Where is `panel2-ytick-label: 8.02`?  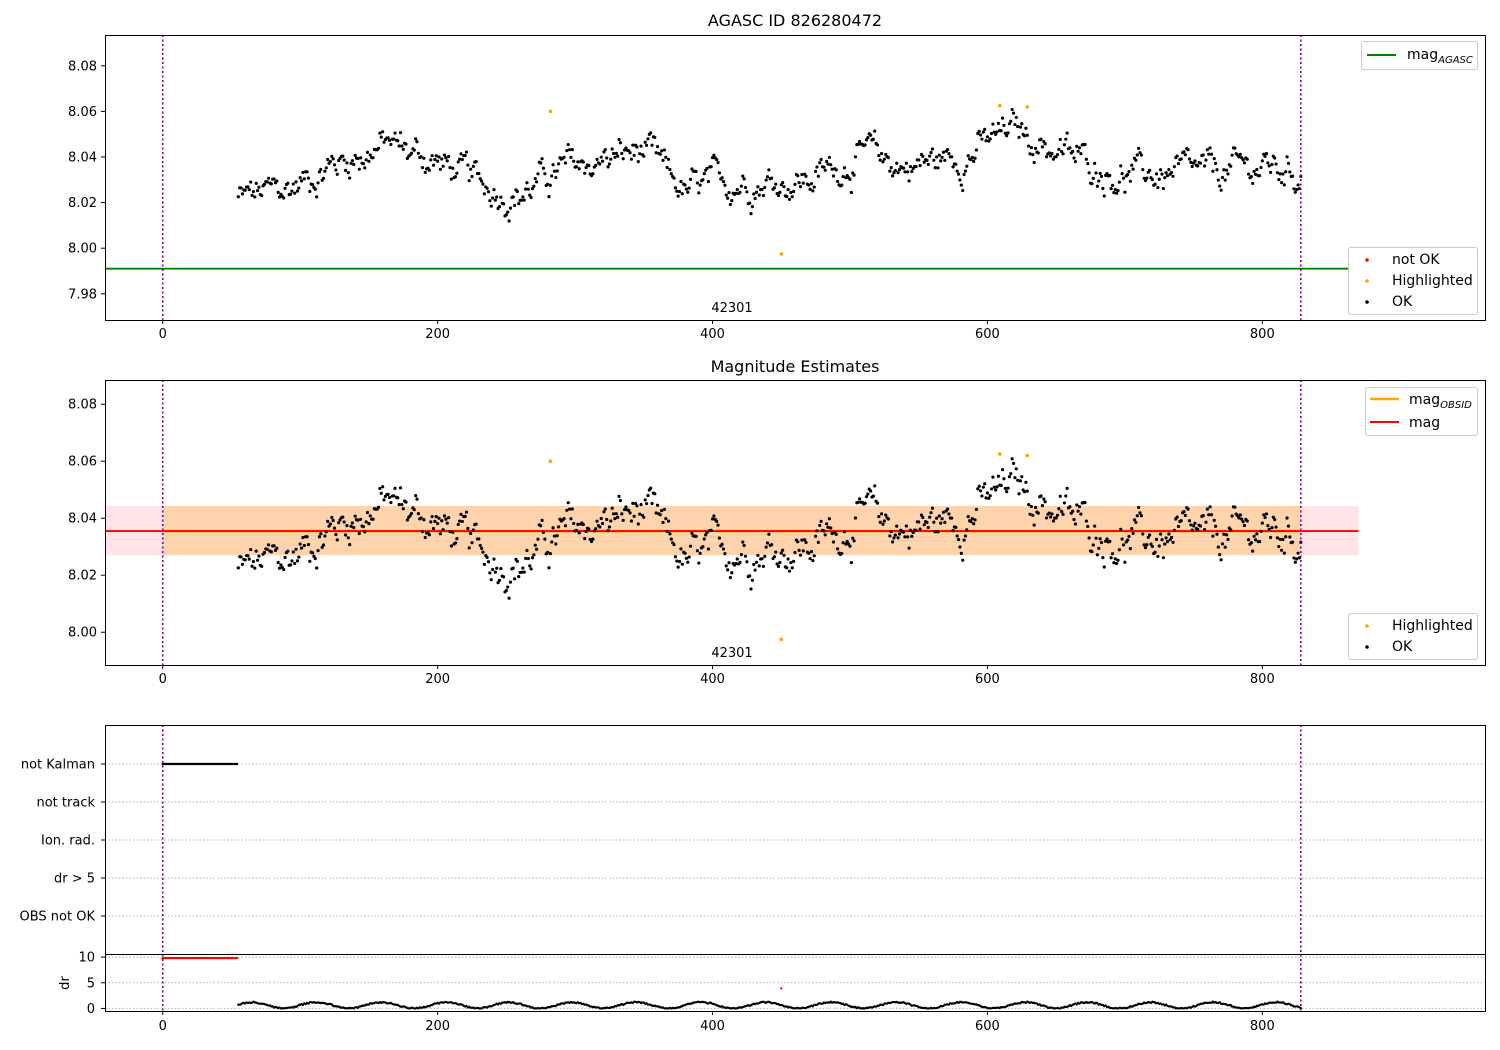 panel2-ytick-label: 8.02 is located at coordinates (82, 576).